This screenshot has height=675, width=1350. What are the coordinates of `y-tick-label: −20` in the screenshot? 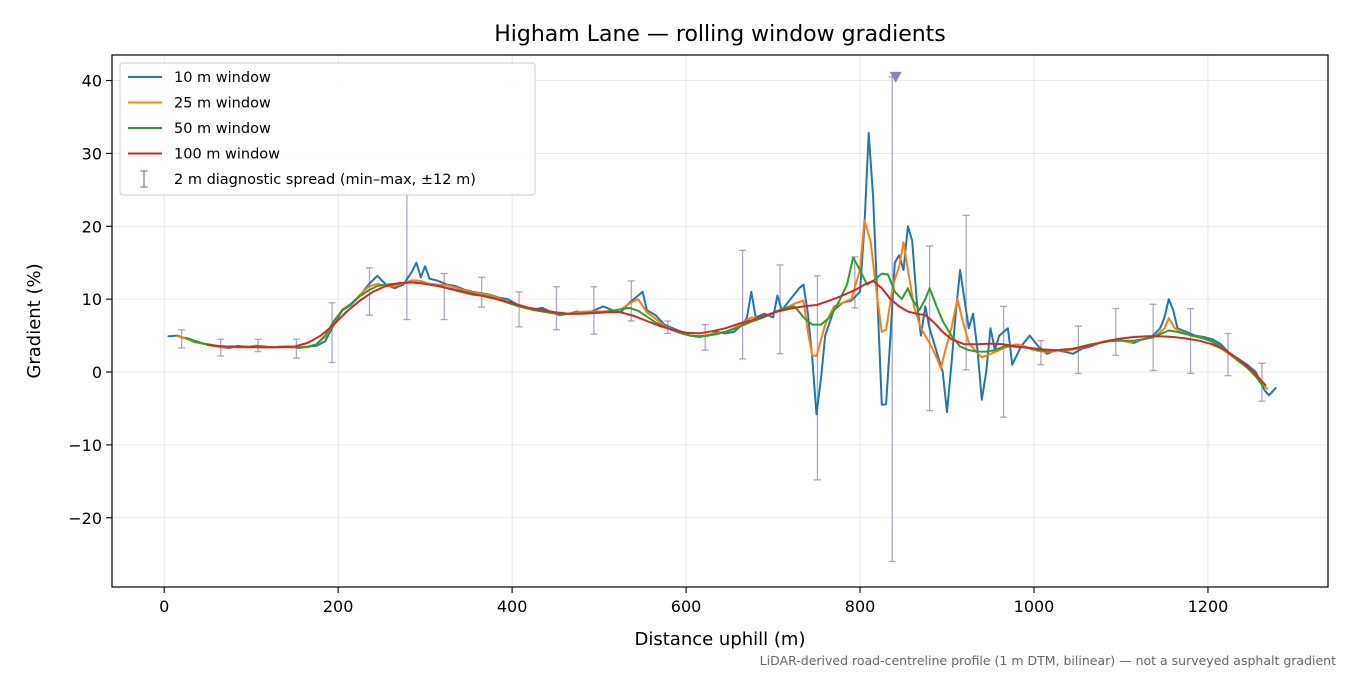 It's located at (85, 518).